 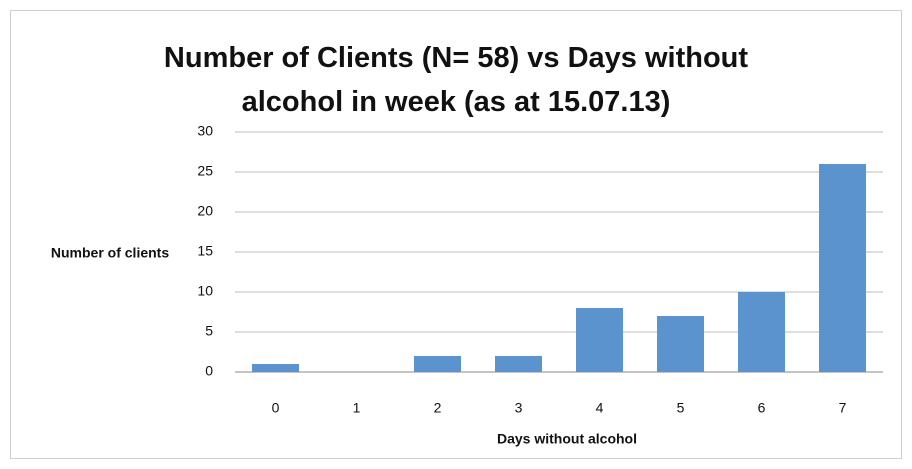 What do you see at coordinates (600, 408) in the screenshot?
I see `x-tick-label: 4` at bounding box center [600, 408].